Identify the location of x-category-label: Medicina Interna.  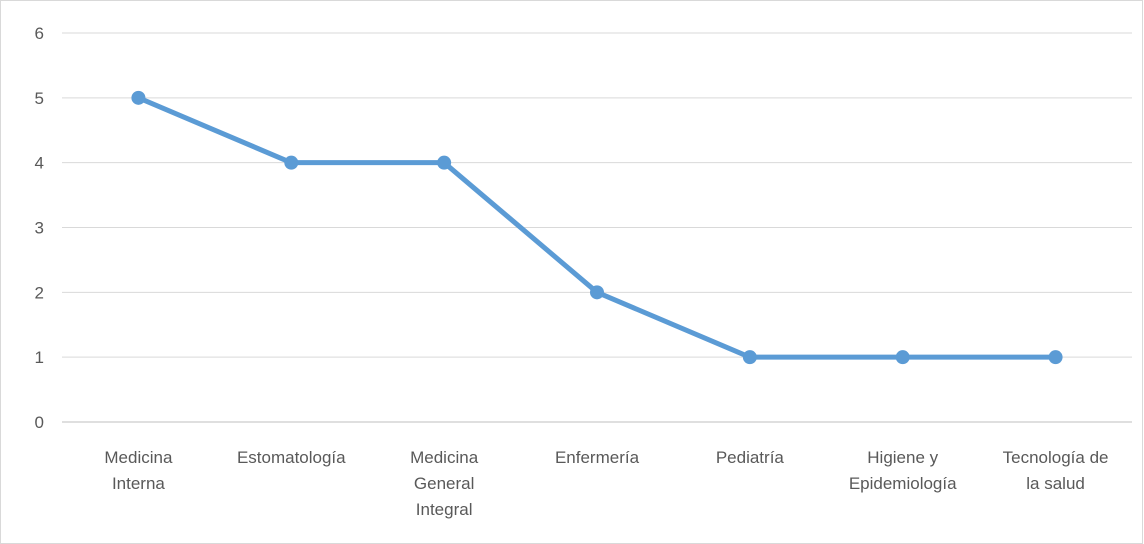
(138, 470).